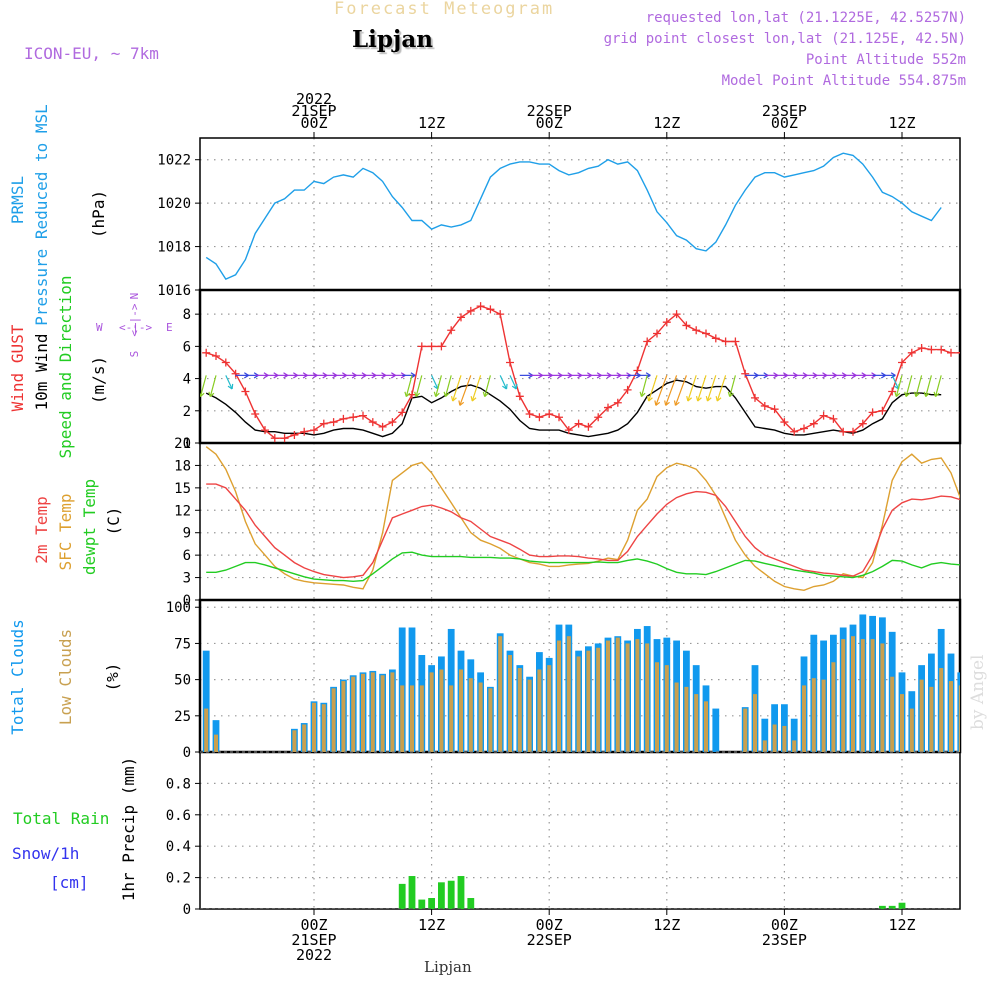 The height and width of the screenshot is (1000, 1000). What do you see at coordinates (314, 955) in the screenshot?
I see `x-tick-label-bottom: 2022` at bounding box center [314, 955].